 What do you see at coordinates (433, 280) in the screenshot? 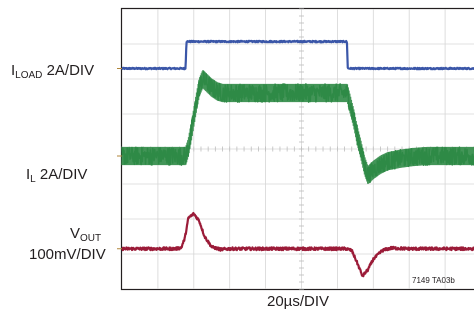
I see `figure-id: 7149 TA03b` at bounding box center [433, 280].